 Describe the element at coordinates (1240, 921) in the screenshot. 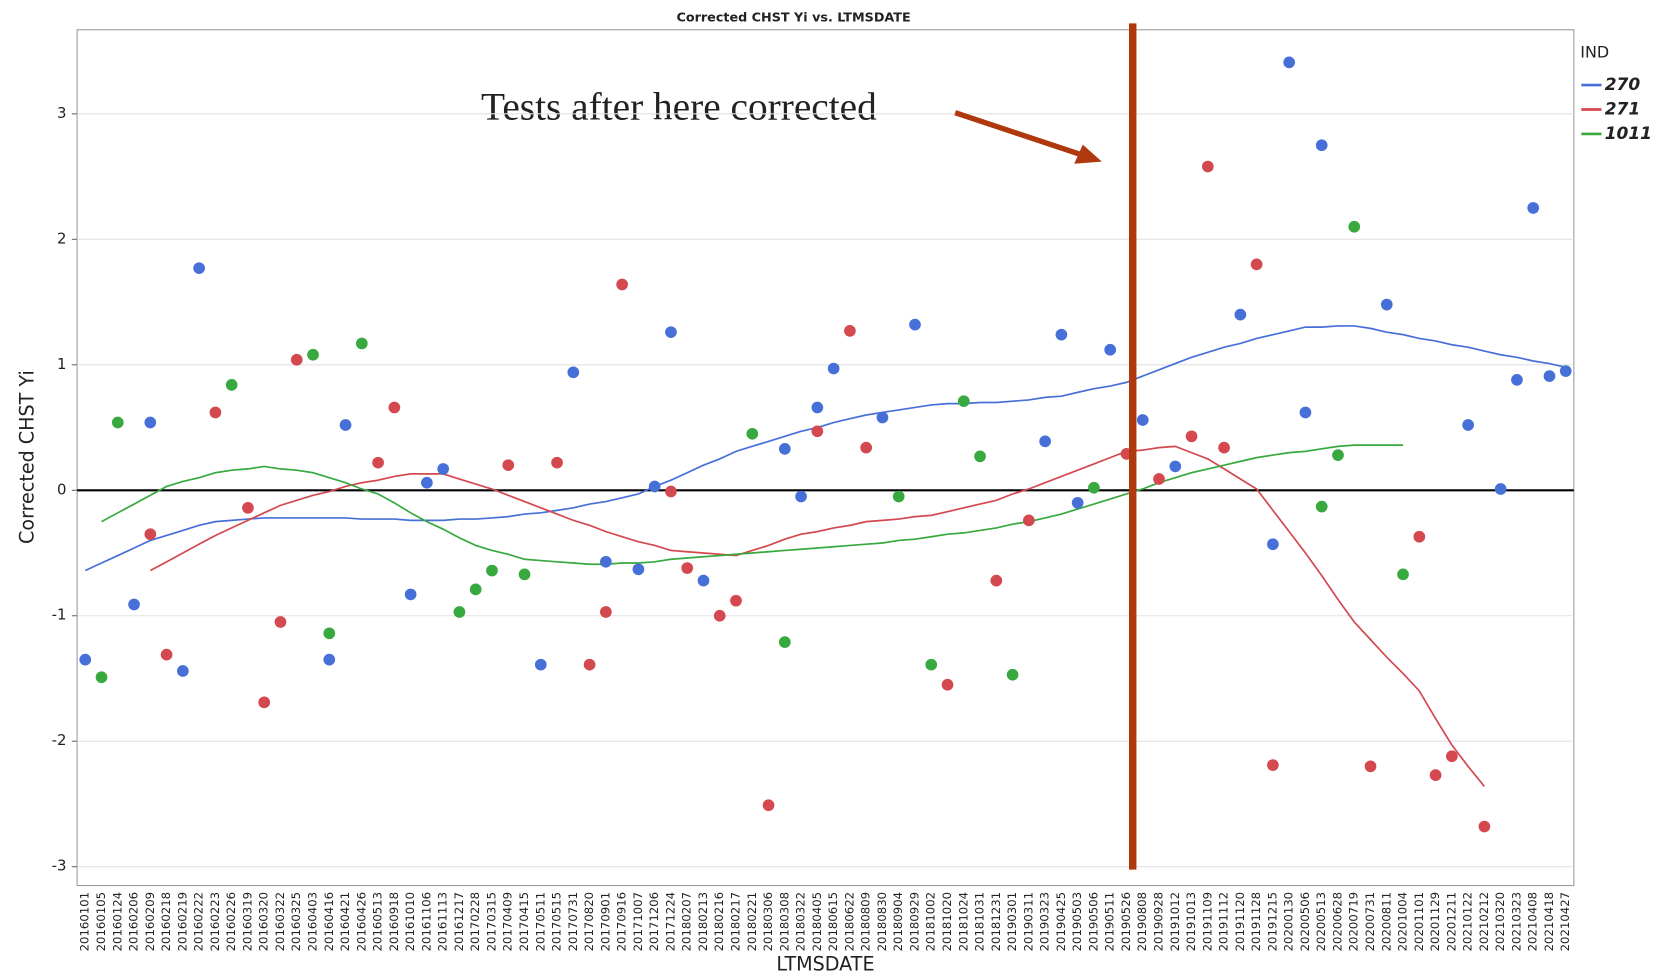

I see `x-tick-label: 20191120` at that location.